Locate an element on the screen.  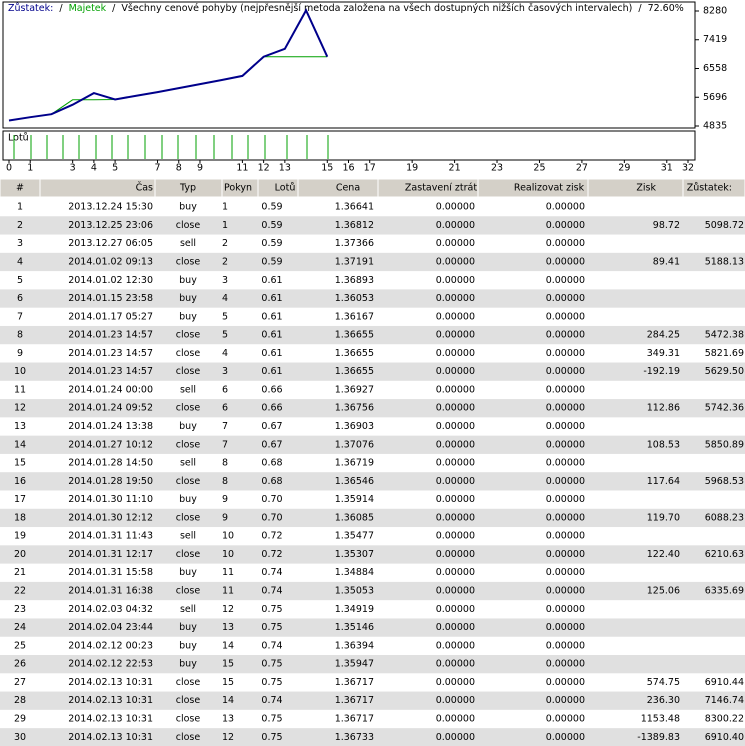
header-label: Realizovat zisk is located at coordinates (549, 188).